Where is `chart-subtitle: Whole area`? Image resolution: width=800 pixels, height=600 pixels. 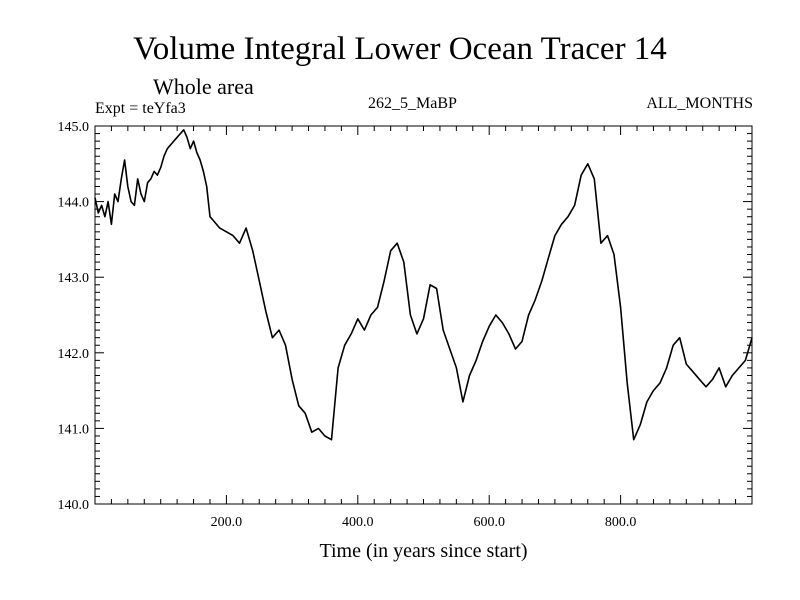 chart-subtitle: Whole area is located at coordinates (203, 86).